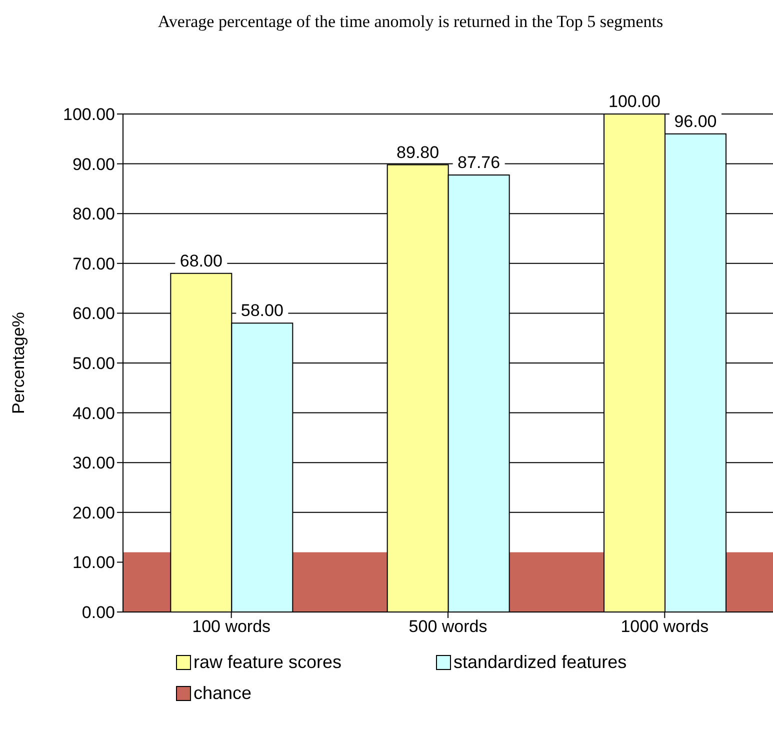 Image resolution: width=773 pixels, height=743 pixels. What do you see at coordinates (93, 512) in the screenshot?
I see `y-tick-label: 20.00` at bounding box center [93, 512].